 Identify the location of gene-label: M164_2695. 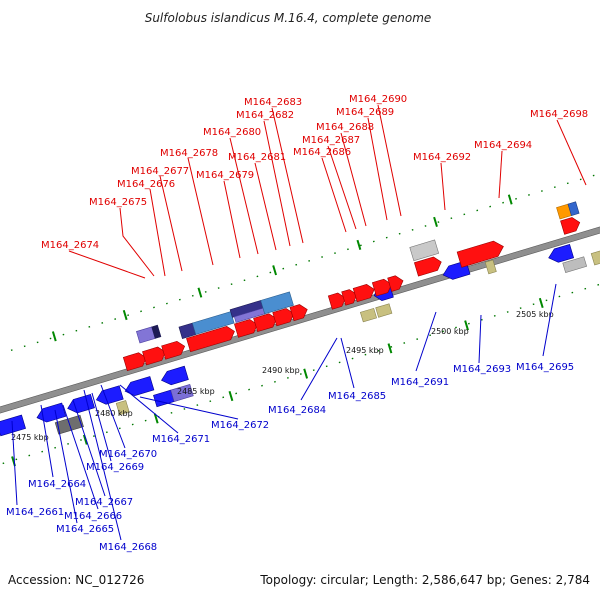
(545, 367).